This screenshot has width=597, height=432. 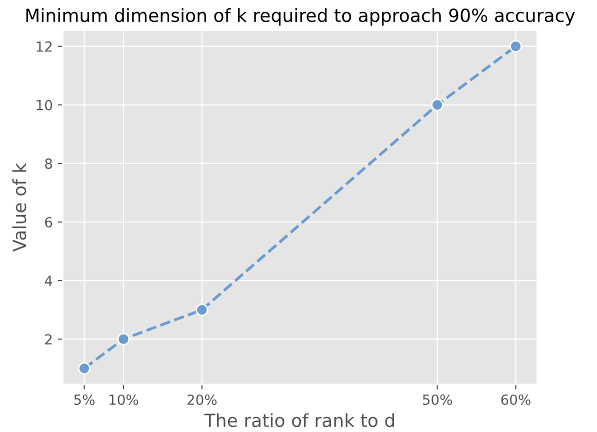 What do you see at coordinates (44, 46) in the screenshot?
I see `y-tick-label: 12` at bounding box center [44, 46].